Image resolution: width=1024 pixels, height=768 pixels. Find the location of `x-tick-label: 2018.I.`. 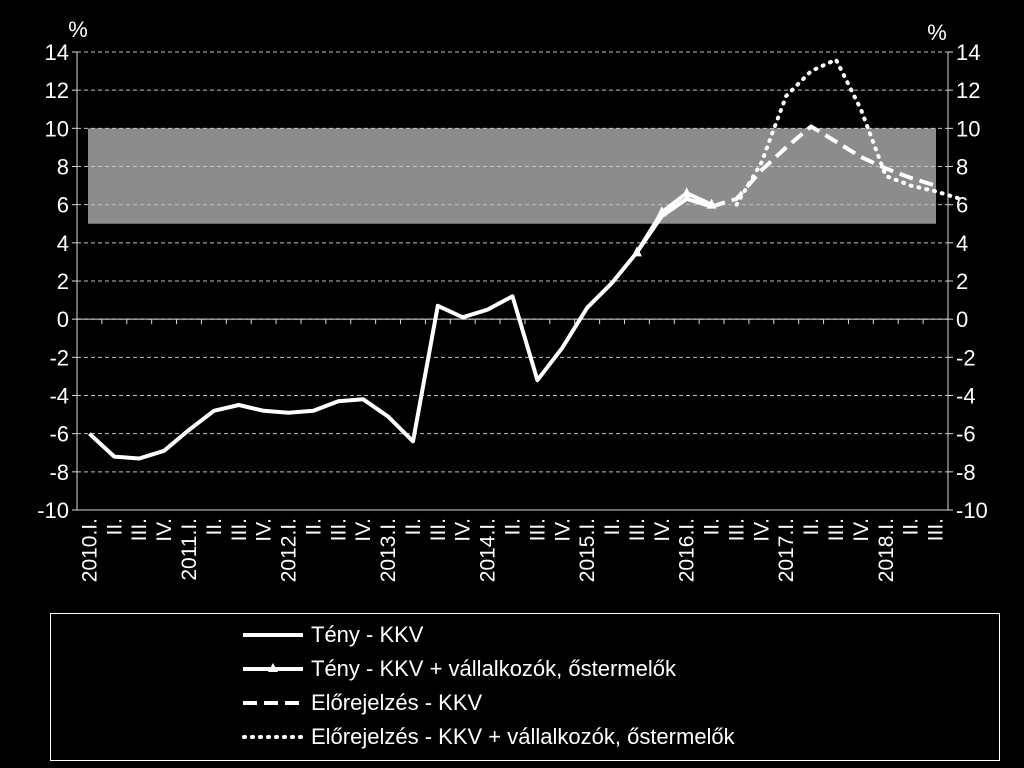

x-tick-label: 2018.I. is located at coordinates (886, 550).